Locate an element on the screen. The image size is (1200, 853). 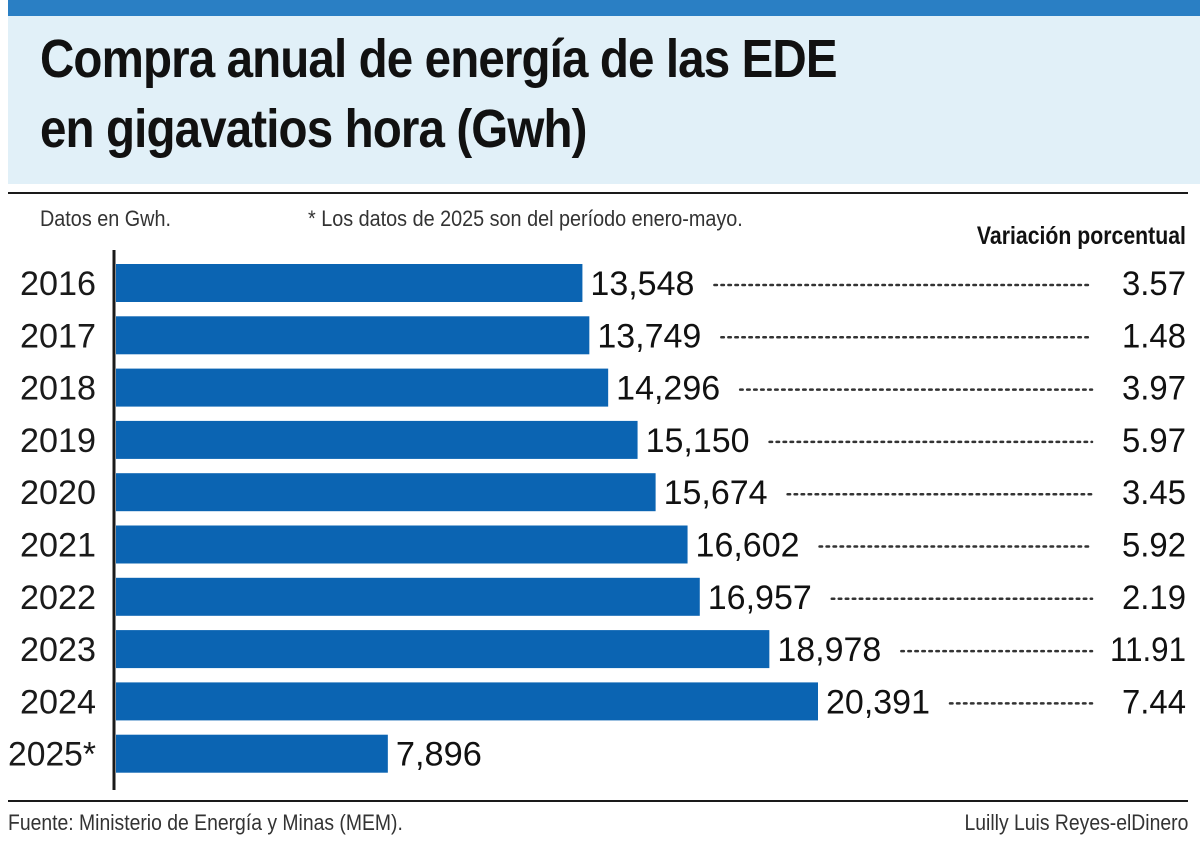
value-label: 16,957 is located at coordinates (760, 598).